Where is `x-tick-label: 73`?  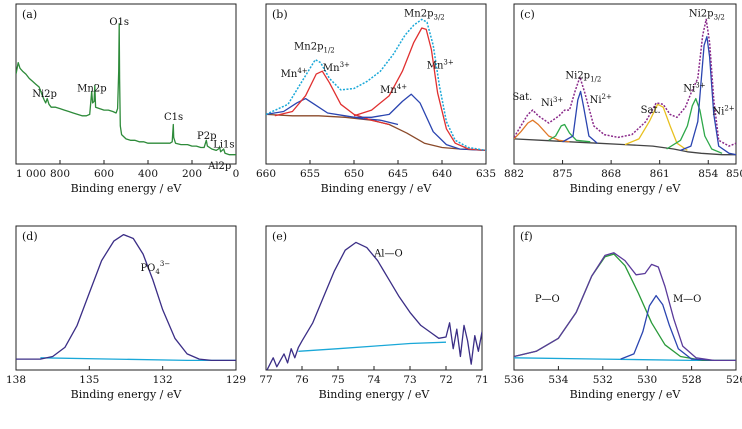 x-tick-label: 73 is located at coordinates (409, 380).